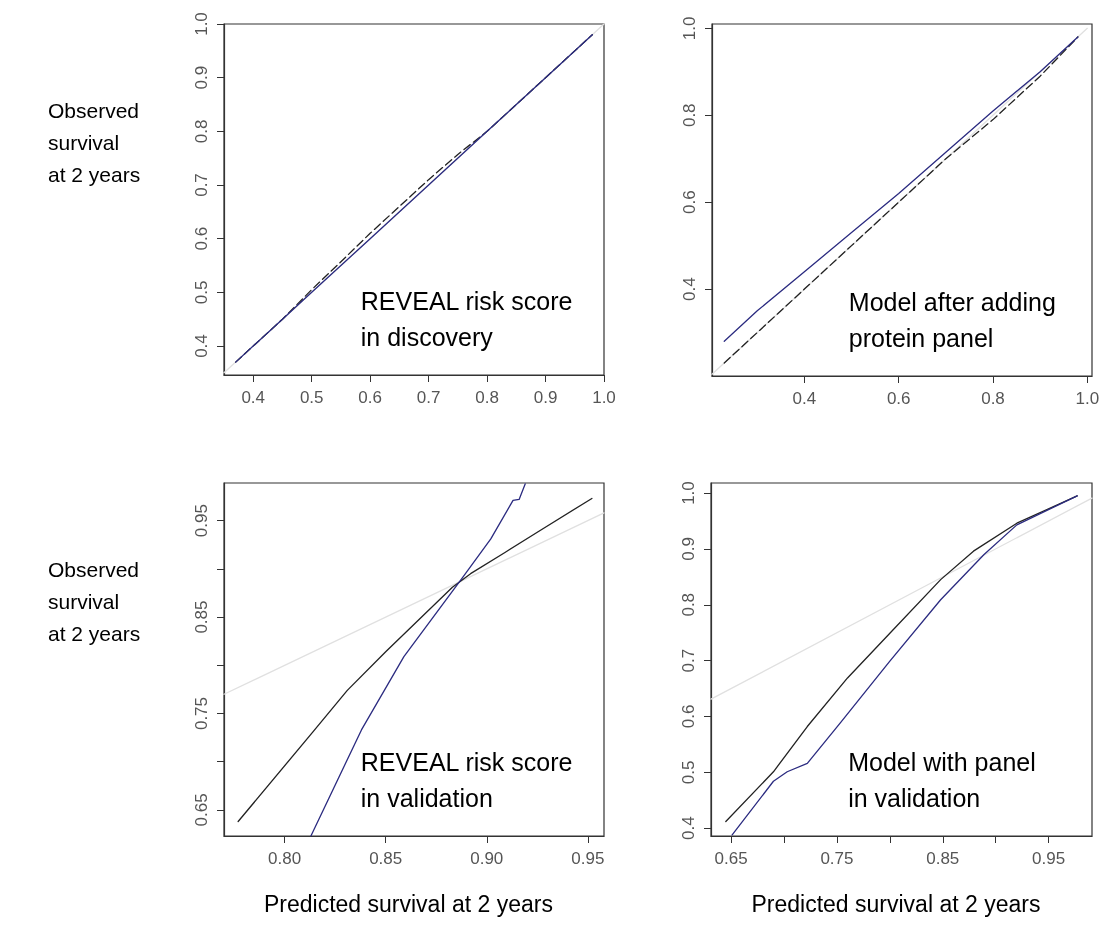  What do you see at coordinates (201, 521) in the screenshot?
I see `y-tick-label: 0.95` at bounding box center [201, 521].